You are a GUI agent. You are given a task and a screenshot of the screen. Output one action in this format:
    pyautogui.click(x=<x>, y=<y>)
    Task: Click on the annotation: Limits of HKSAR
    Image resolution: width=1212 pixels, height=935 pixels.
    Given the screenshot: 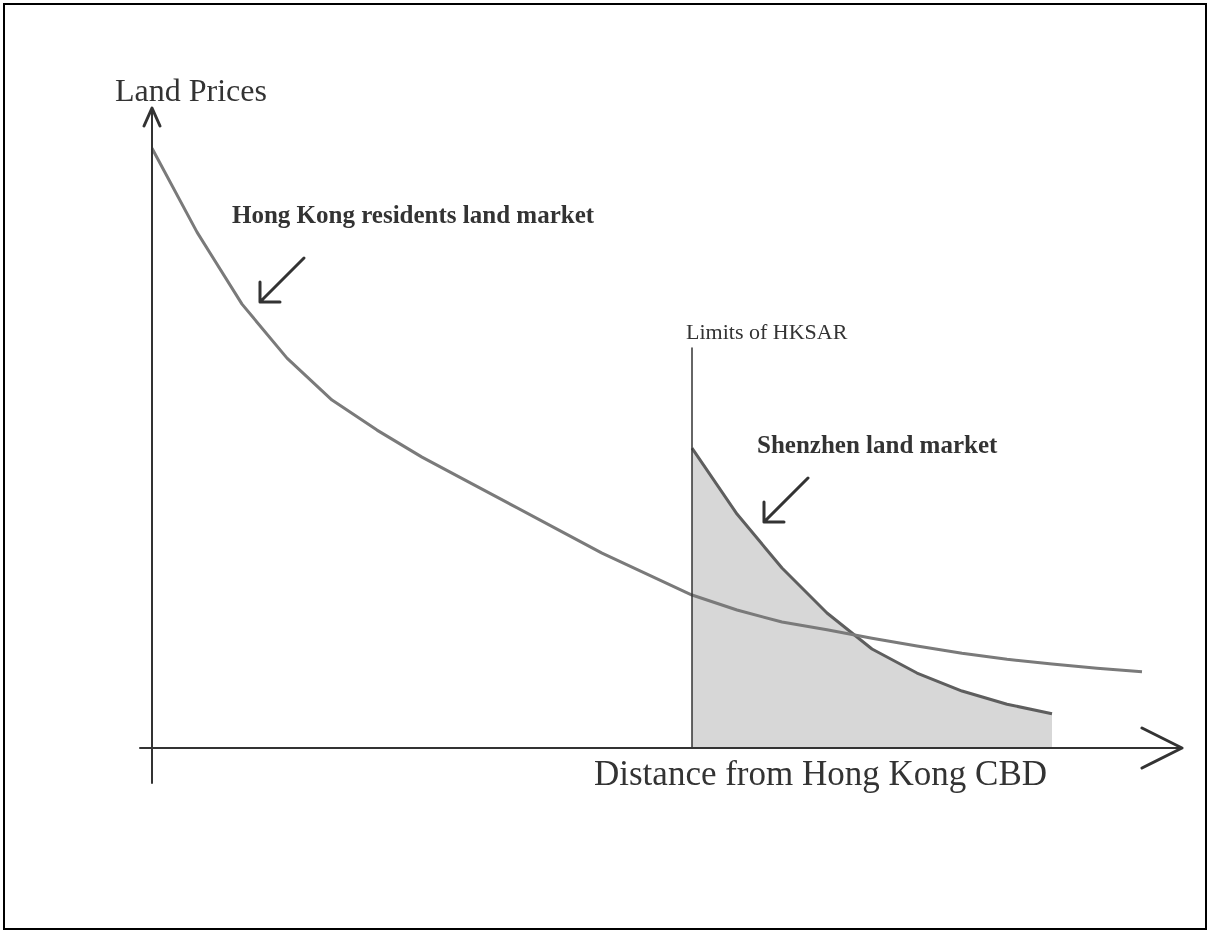 What is the action you would take?
    pyautogui.click(x=767, y=331)
    